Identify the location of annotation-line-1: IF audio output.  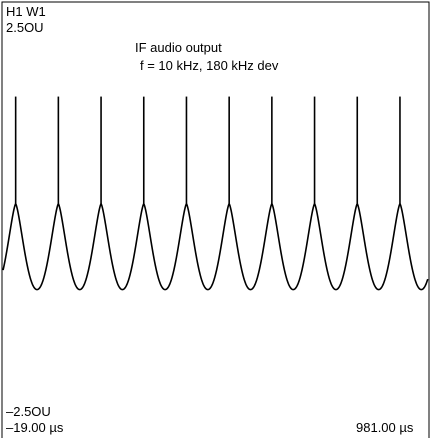
(178, 47).